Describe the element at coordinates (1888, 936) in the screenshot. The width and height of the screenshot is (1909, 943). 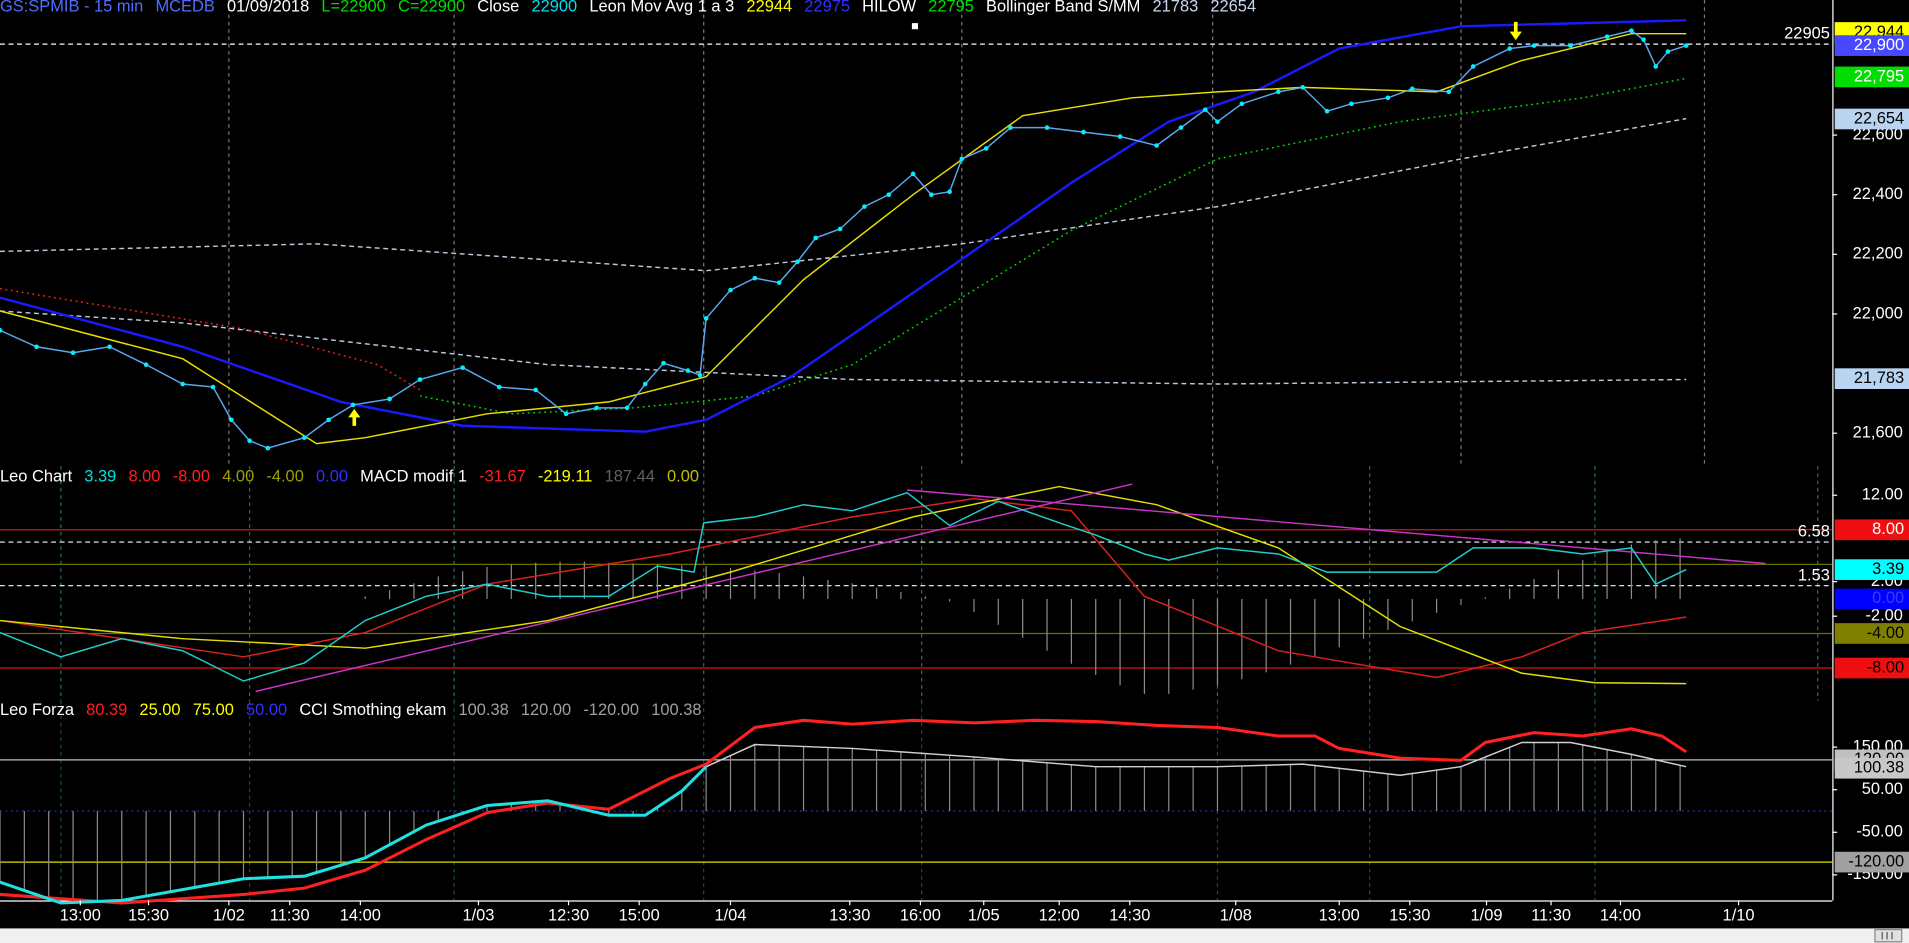
I see `scroll-handle` at that location.